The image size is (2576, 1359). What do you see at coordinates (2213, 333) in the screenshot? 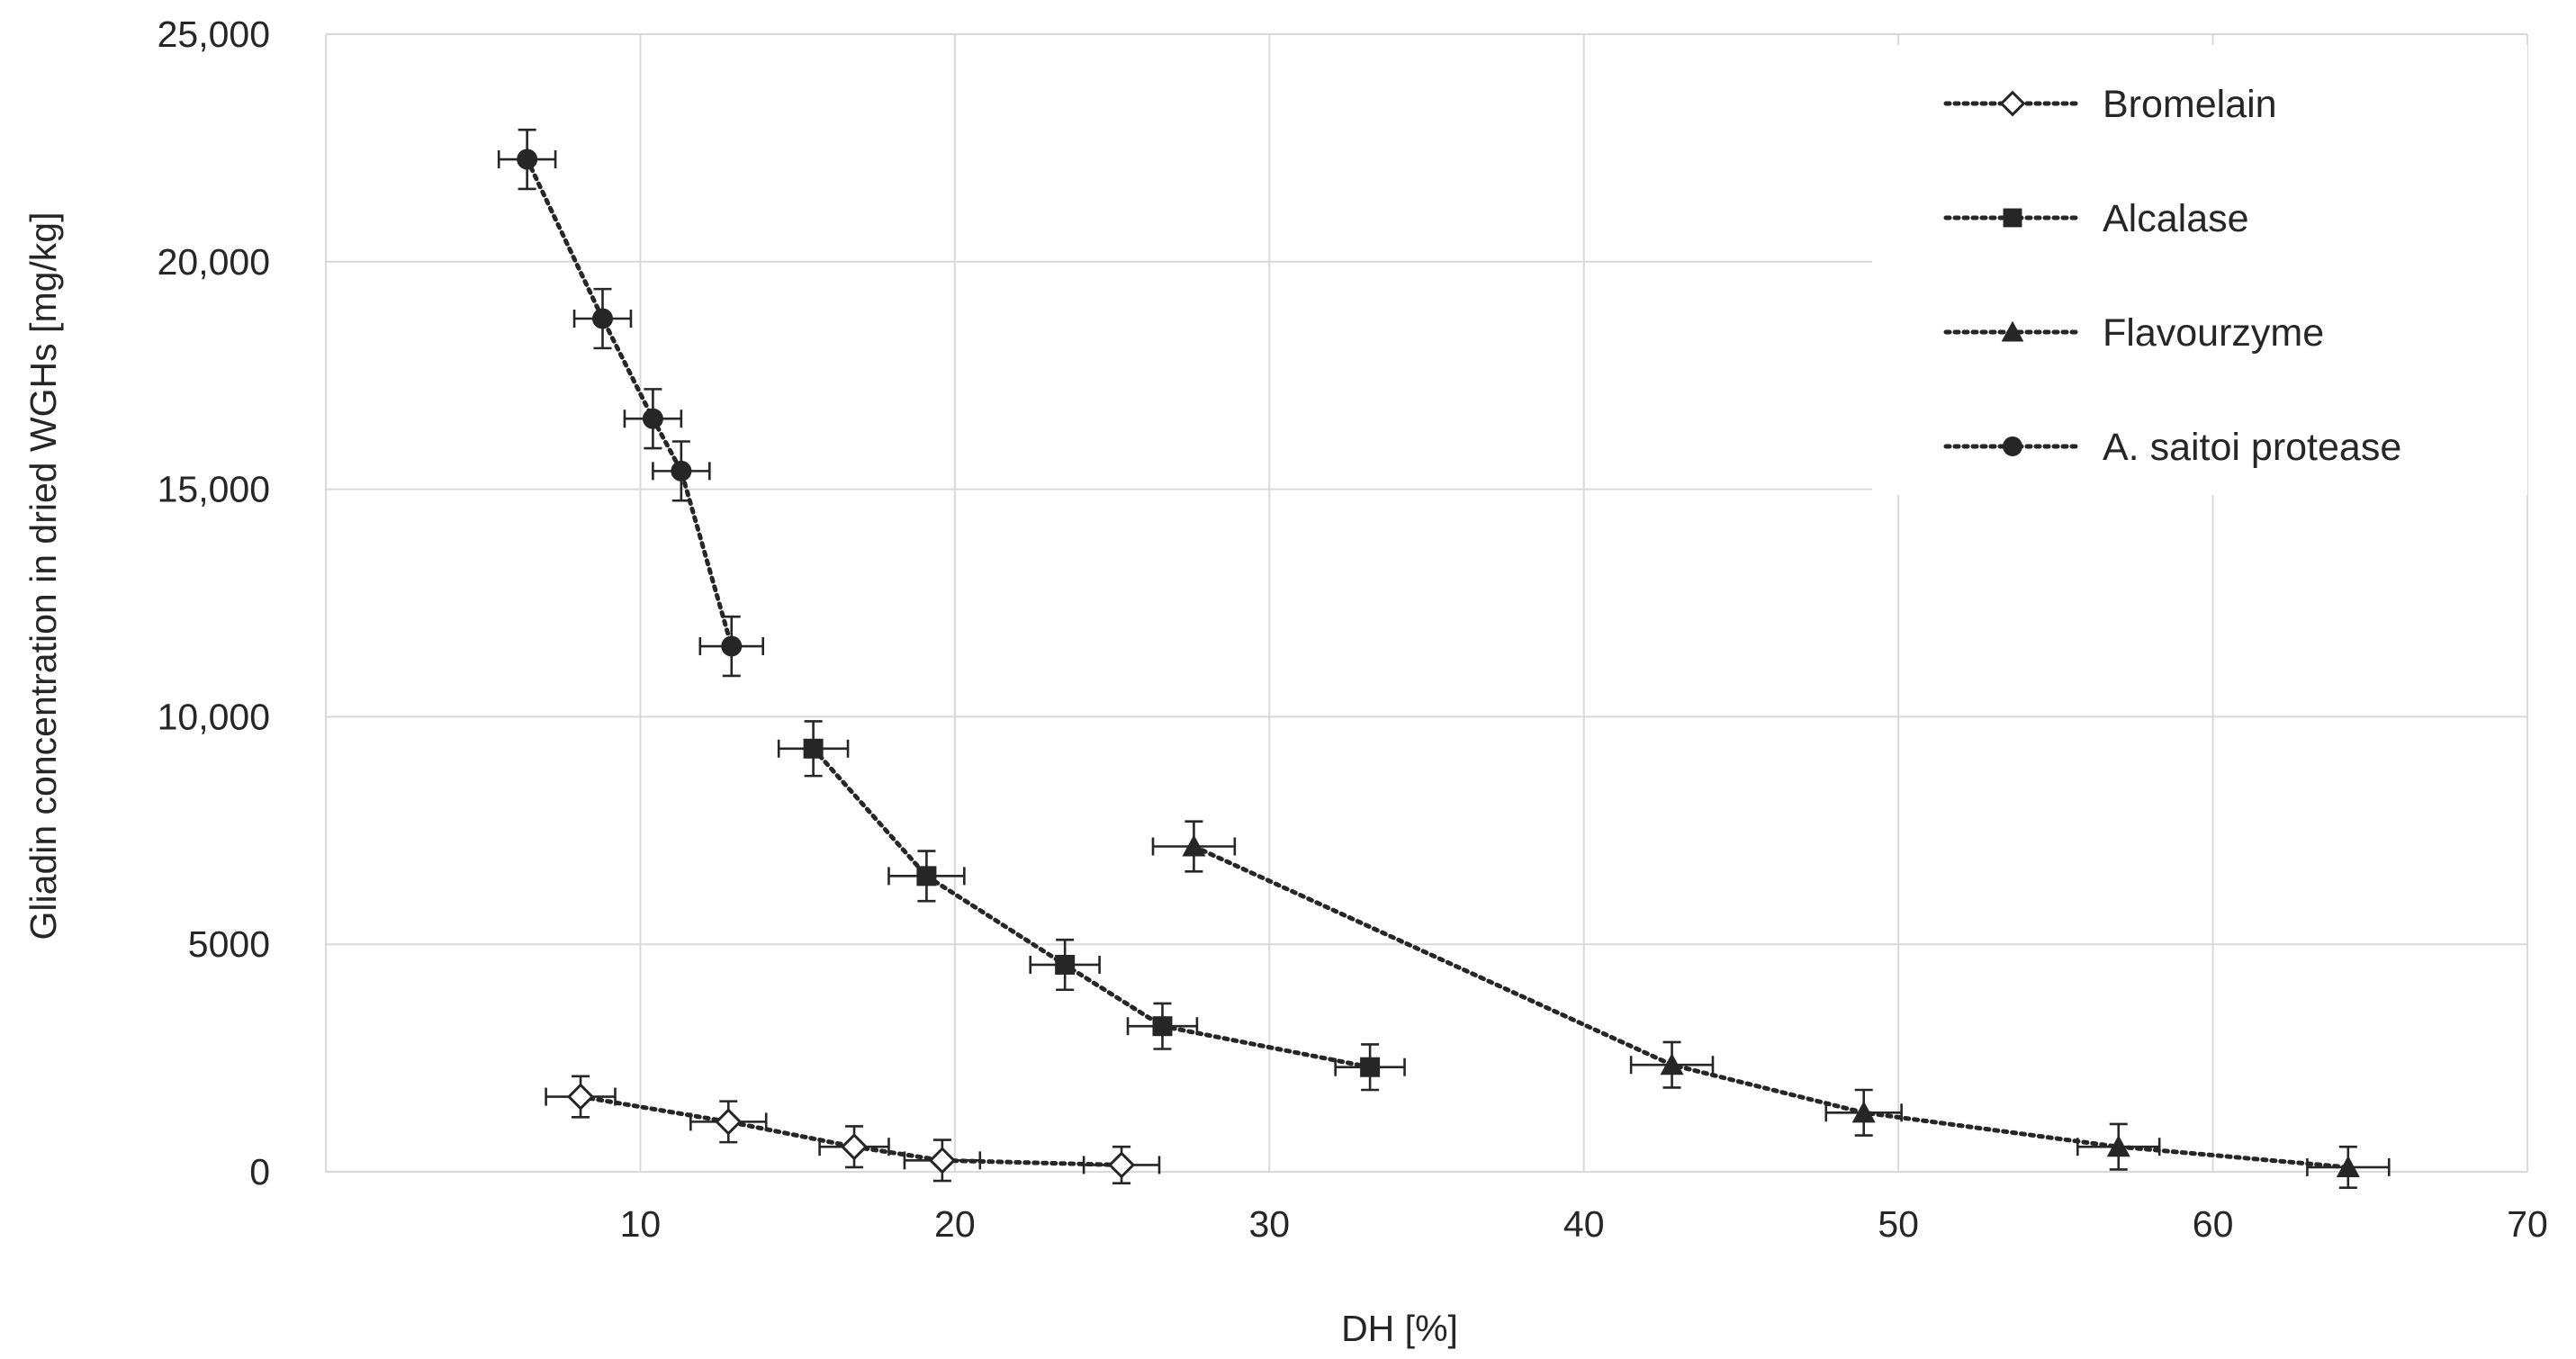
I see `legend-label: Flavourzyme` at bounding box center [2213, 333].